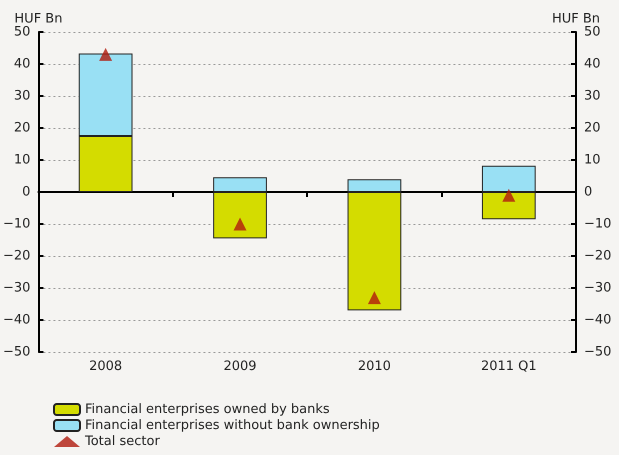 The width and height of the screenshot is (619, 455). What do you see at coordinates (22, 96) in the screenshot?
I see `y-tick-label: 30` at bounding box center [22, 96].